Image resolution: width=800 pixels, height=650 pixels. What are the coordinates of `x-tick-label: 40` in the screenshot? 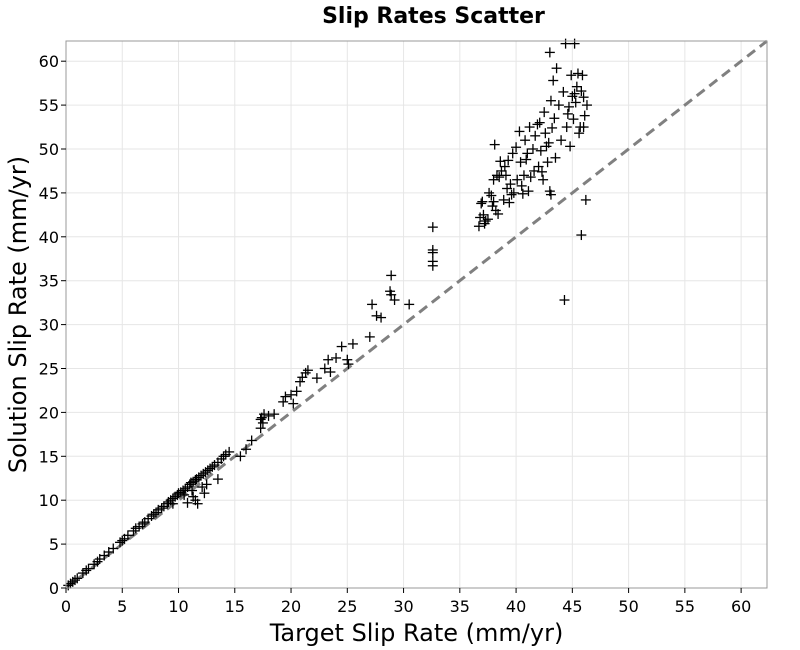 It's located at (516, 606).